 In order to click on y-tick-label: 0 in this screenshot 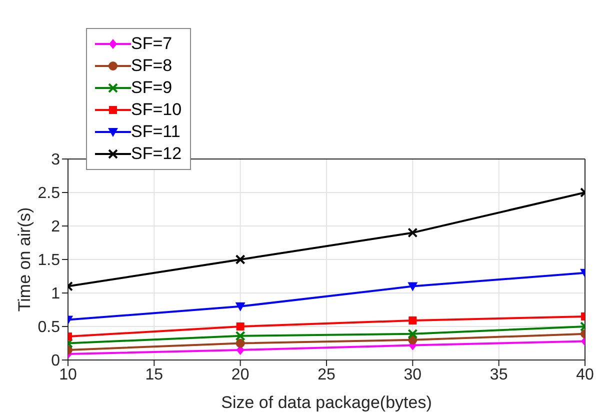, I will do `click(55, 361)`.